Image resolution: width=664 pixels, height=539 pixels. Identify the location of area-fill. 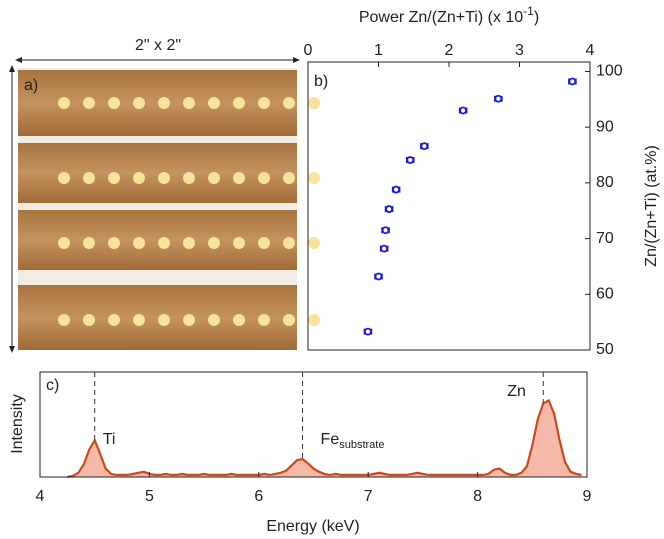
(324, 438).